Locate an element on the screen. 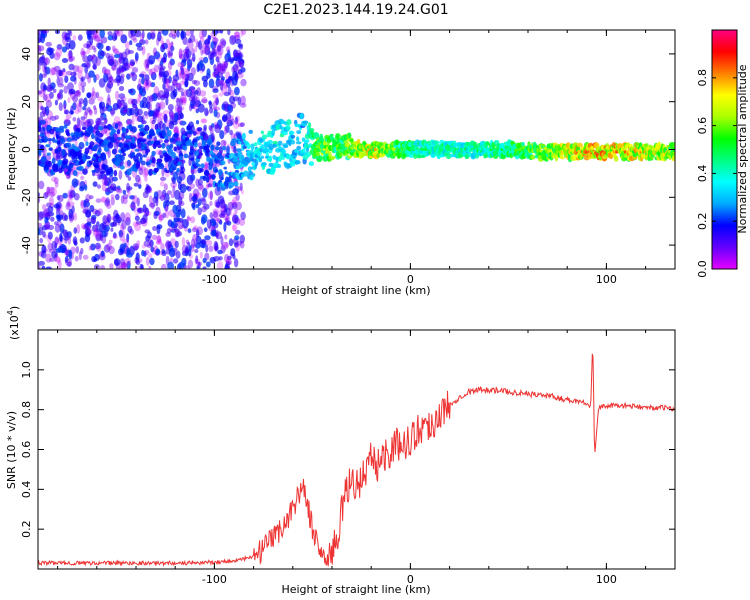  snr-x-tick: -100 is located at coordinates (214, 458).